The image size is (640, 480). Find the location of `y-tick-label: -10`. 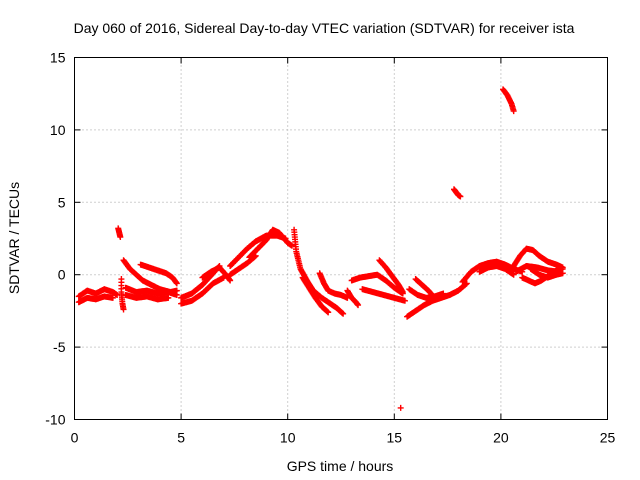

y-tick-label: -10 is located at coordinates (55, 420).